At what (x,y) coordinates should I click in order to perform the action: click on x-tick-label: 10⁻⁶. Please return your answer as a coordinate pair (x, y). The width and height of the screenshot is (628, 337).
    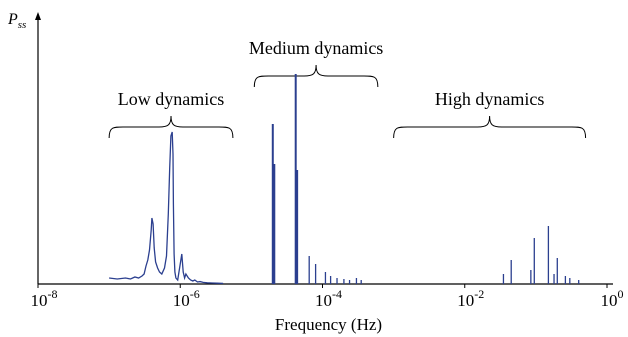
    Looking at the image, I should click on (186, 298).